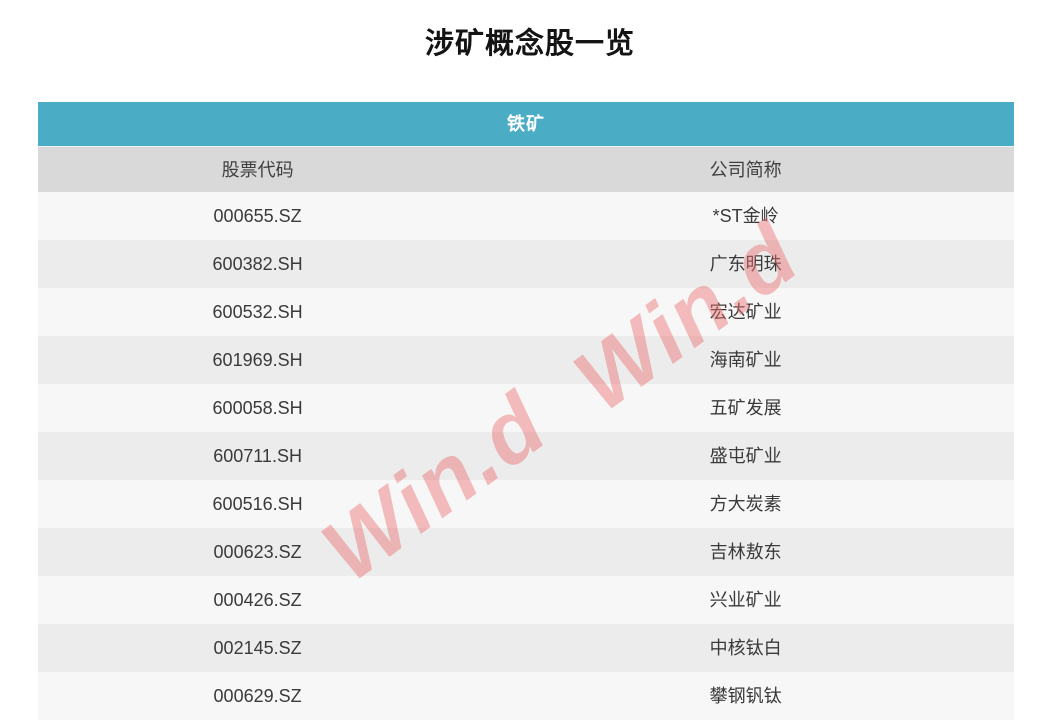 The width and height of the screenshot is (1060, 721). What do you see at coordinates (529, 44) in the screenshot?
I see `page-title: 涉矿概念股一览` at bounding box center [529, 44].